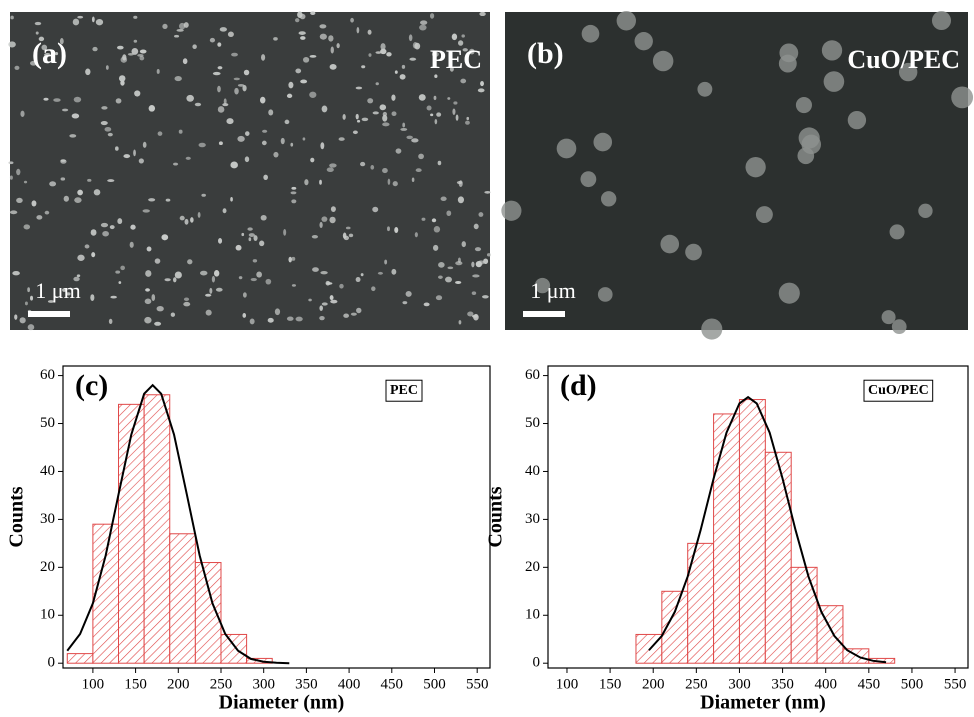  Describe the element at coordinates (91, 385) in the screenshot. I see `panel-label: (c)` at that location.